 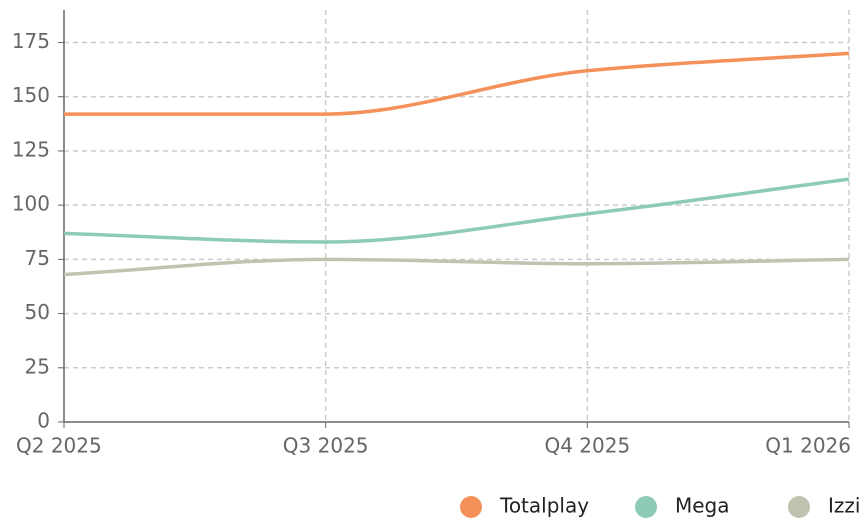 What do you see at coordinates (31, 41) in the screenshot?
I see `y-tick-label: 175` at bounding box center [31, 41].